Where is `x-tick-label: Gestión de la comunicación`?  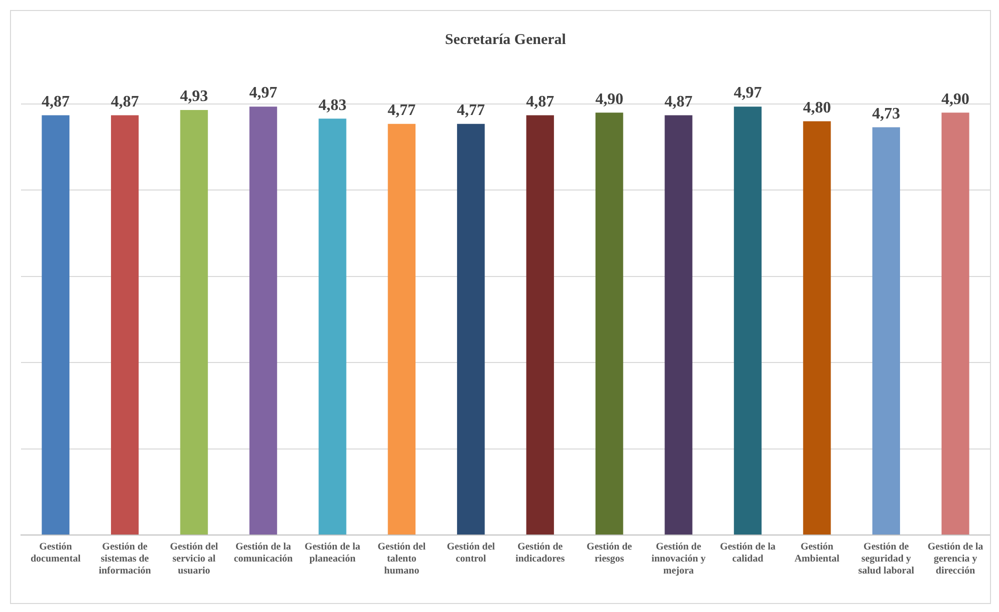 x-tick-label: Gestión de la comunicación is located at coordinates (264, 553).